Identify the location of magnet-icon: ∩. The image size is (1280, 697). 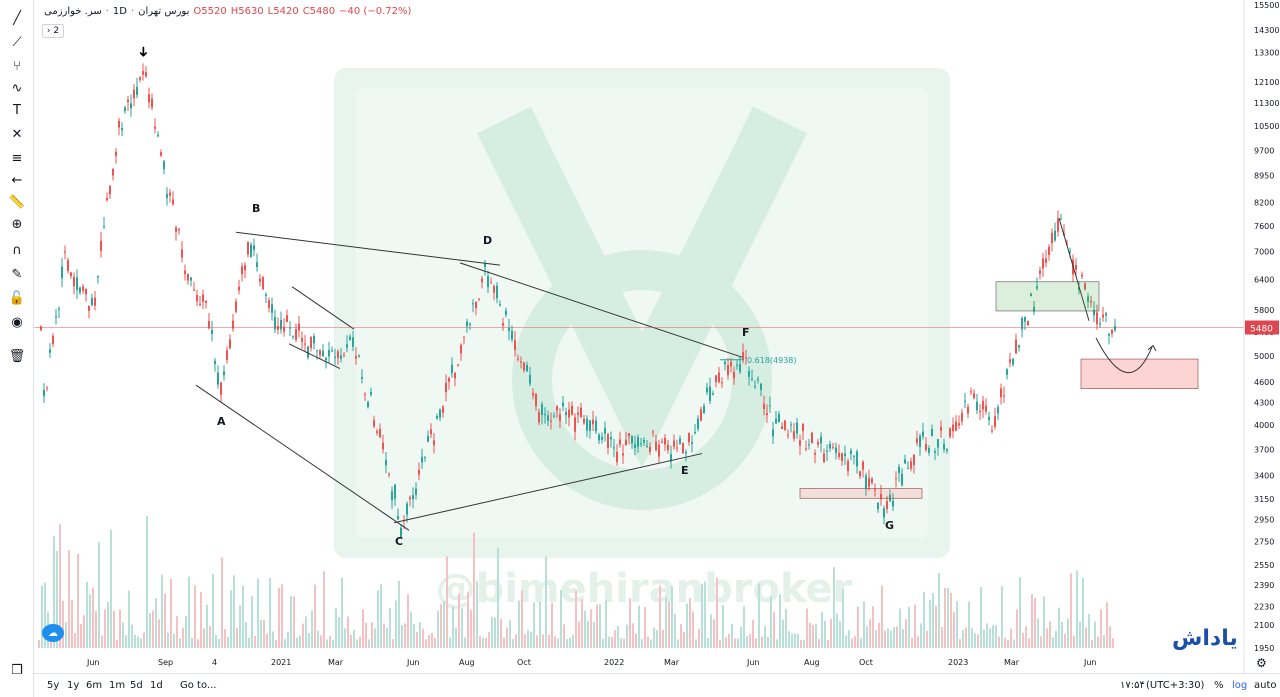
(17, 250).